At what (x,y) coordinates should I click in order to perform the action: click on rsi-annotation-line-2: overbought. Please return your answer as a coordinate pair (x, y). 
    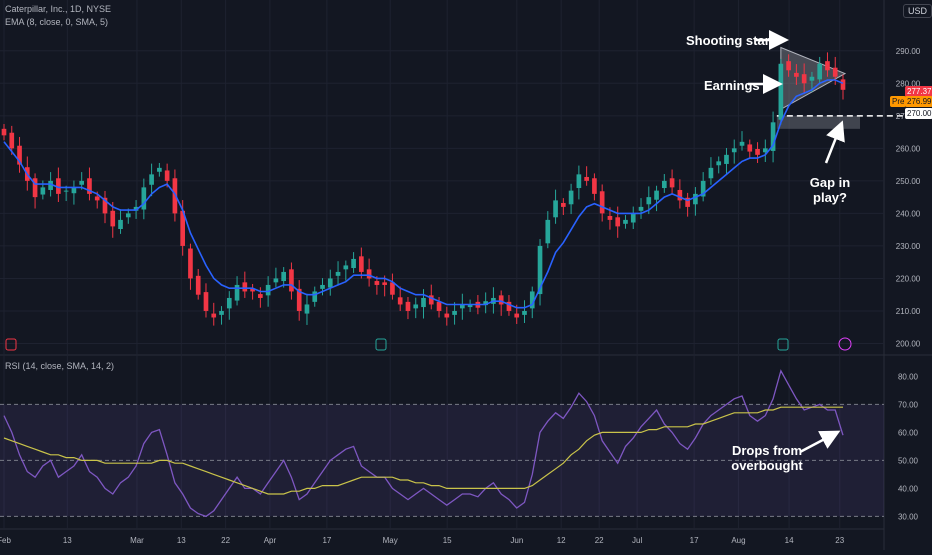
    Looking at the image, I should click on (767, 465).